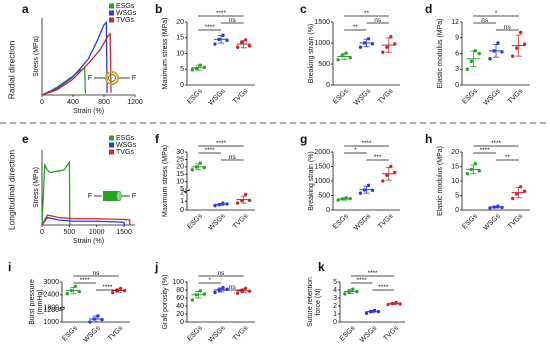 This screenshot has width=550, height=360. What do you see at coordinates (32, 302) in the screenshot?
I see `y-axis-title: Burst pressure` at bounding box center [32, 302].